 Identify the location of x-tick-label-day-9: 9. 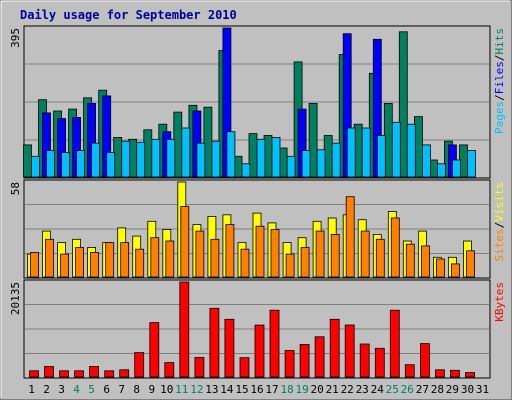
(151, 389).